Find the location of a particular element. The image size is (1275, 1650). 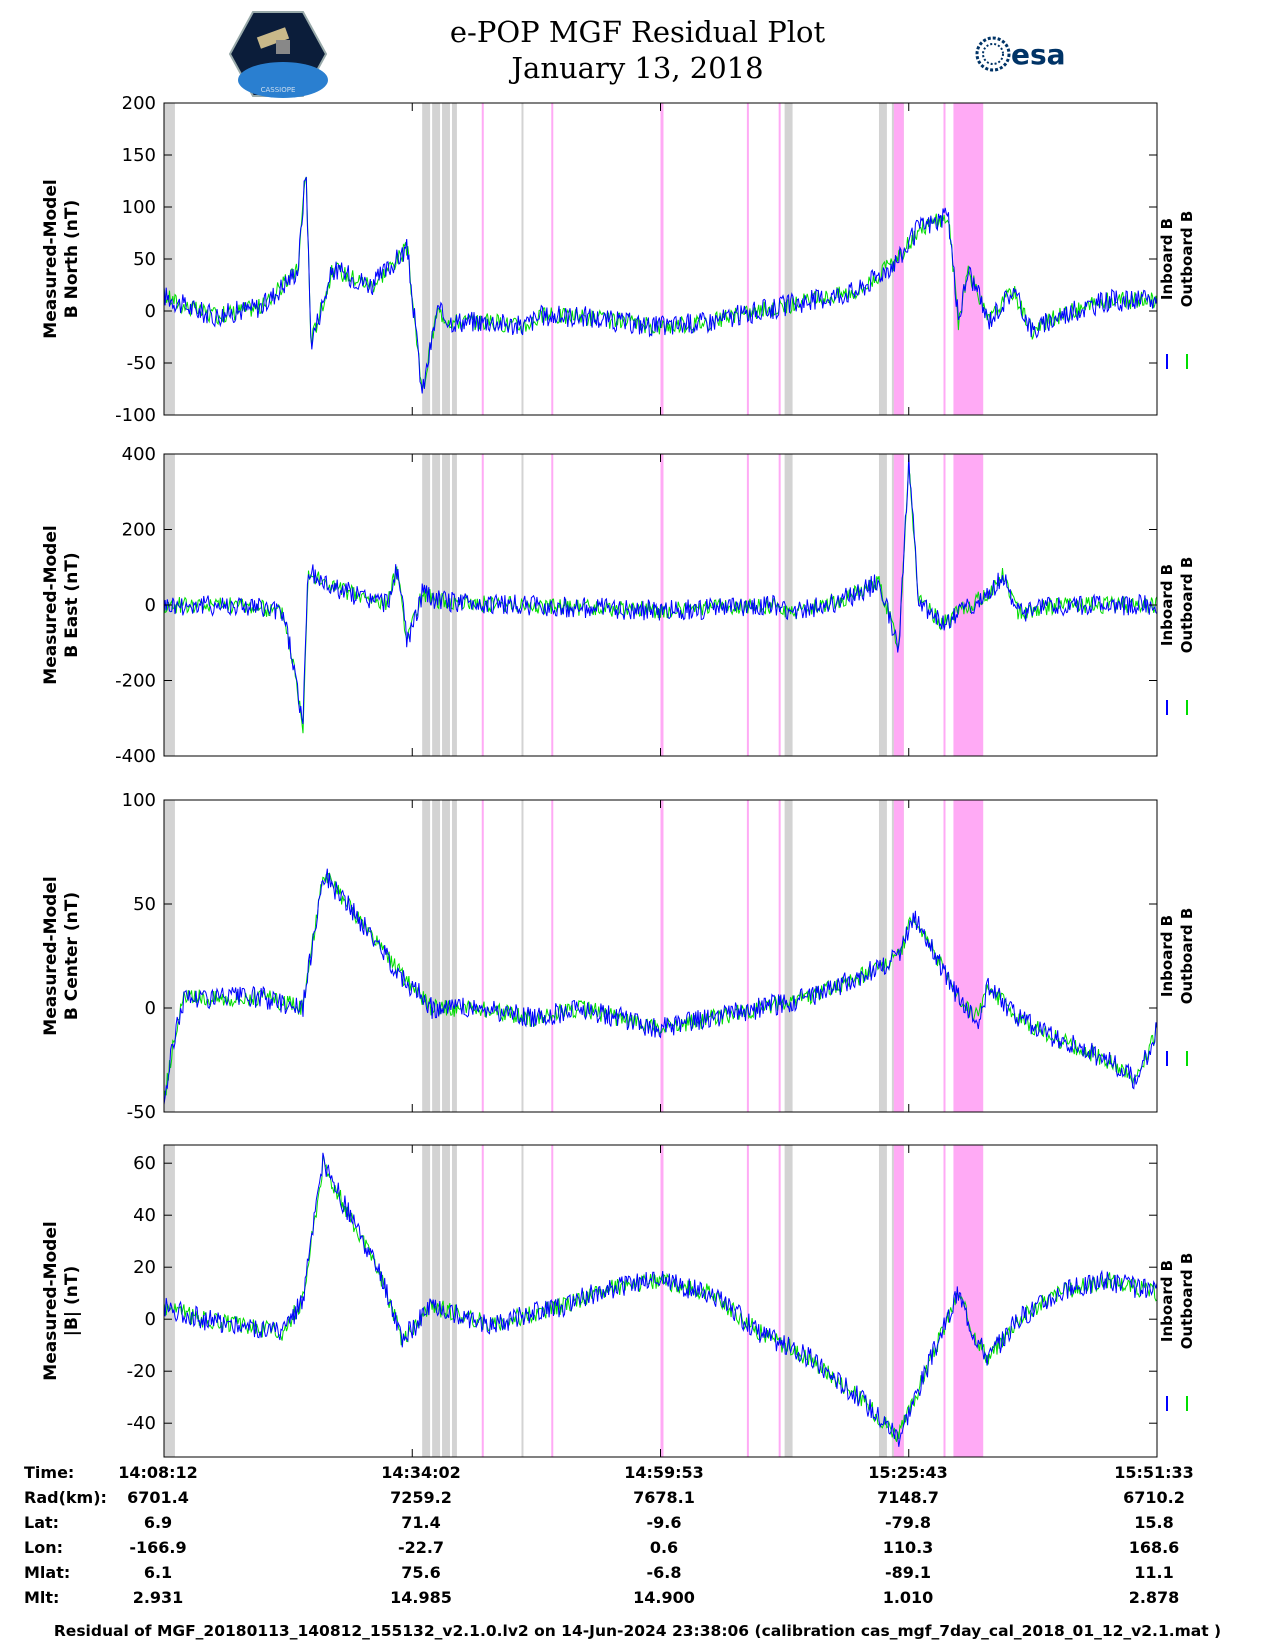

y-axis-label: Measured-ModelB East (nT) is located at coordinates (61, 604).